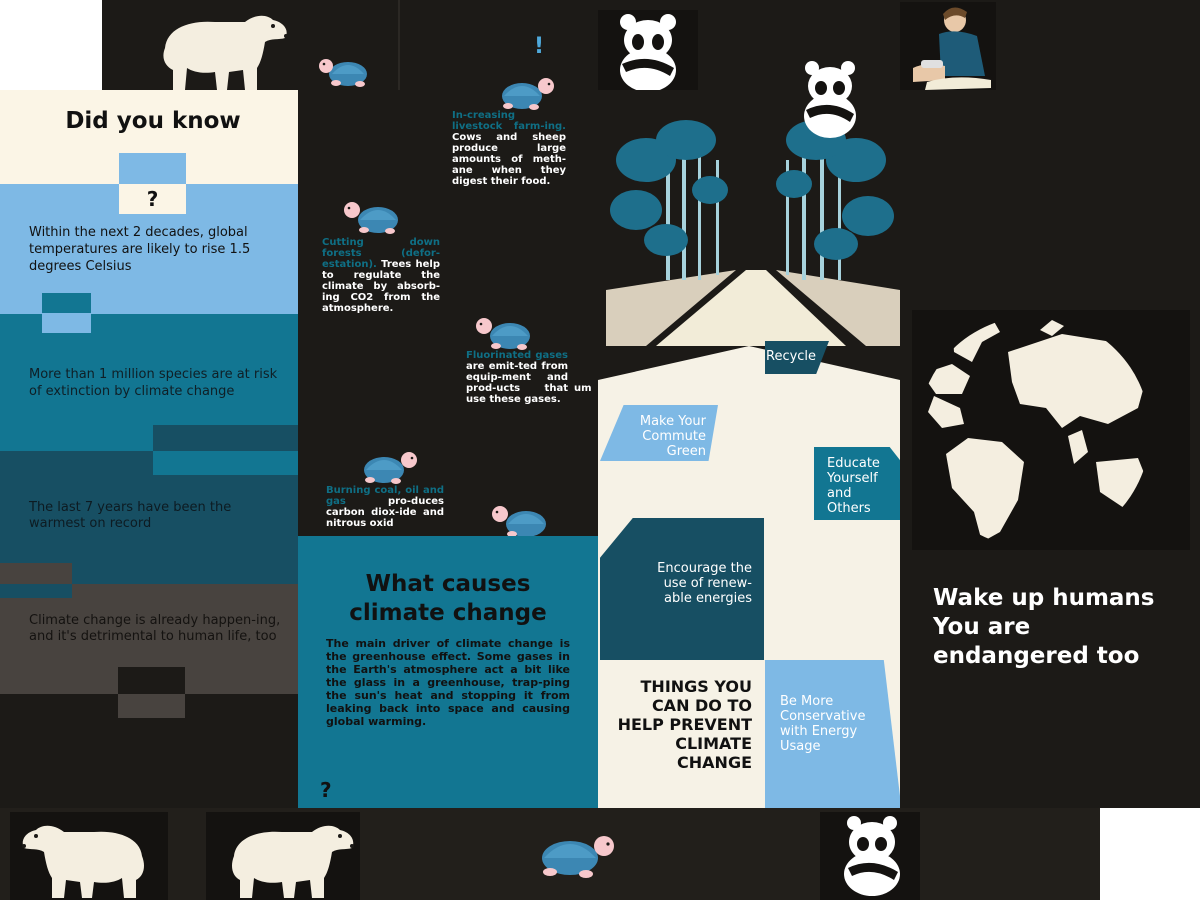 Image resolution: width=1200 pixels, height=900 pixels. Describe the element at coordinates (385, 496) in the screenshot. I see `cause-fossil-highlight: Burning coal, oil and gas` at that location.